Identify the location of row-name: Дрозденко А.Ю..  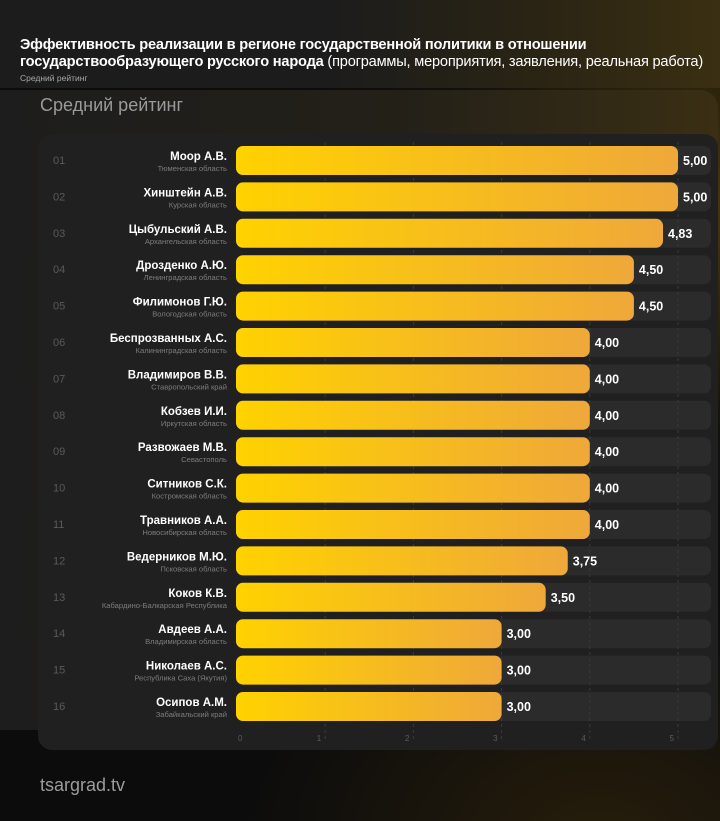
(181, 266).